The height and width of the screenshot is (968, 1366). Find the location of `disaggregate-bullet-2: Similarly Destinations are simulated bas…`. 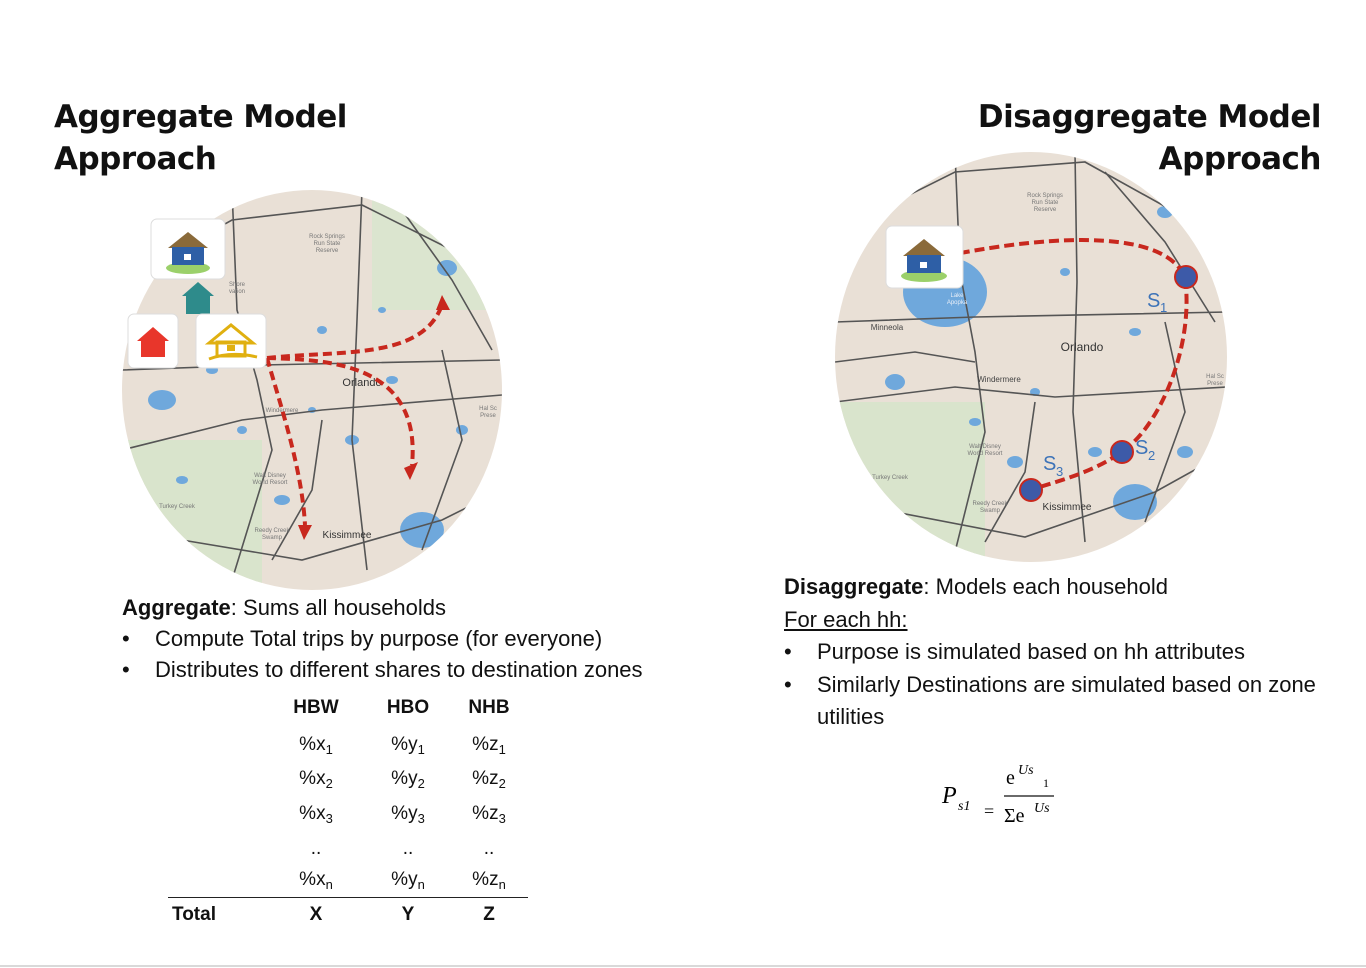

disaggregate-bullet-2: Similarly Destinations are simulated bas… is located at coordinates (1054, 701).